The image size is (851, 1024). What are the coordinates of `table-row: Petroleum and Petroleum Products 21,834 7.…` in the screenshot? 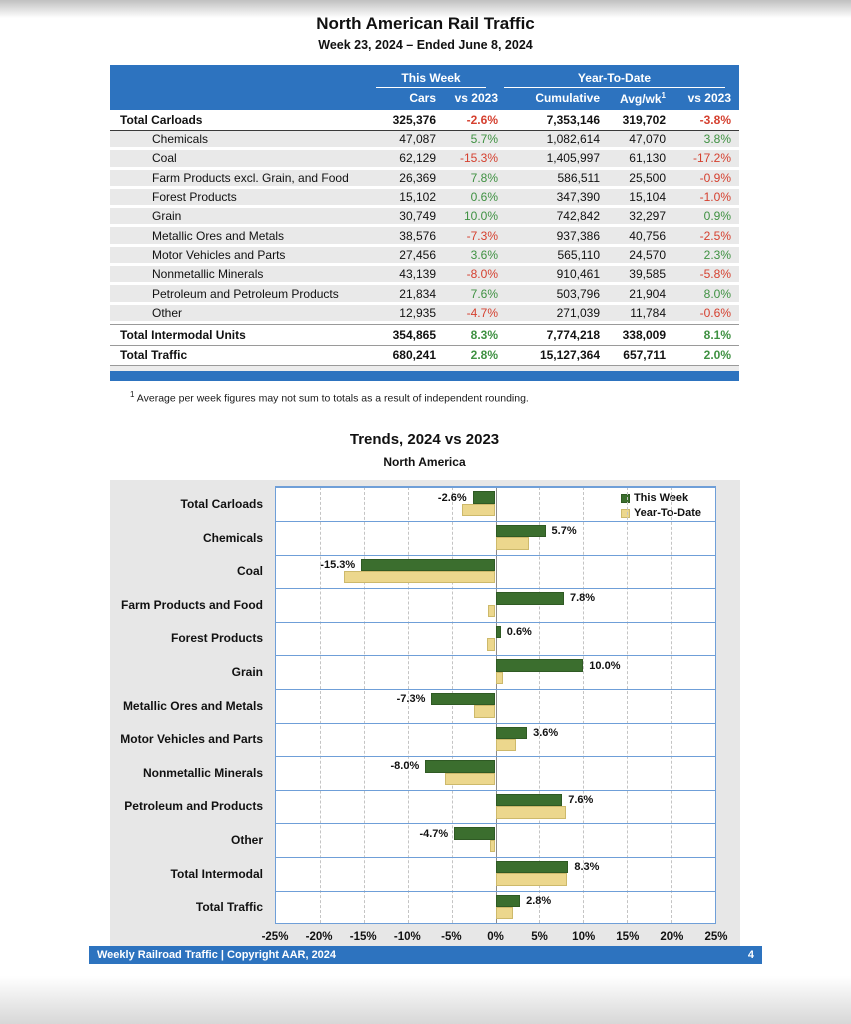 It's located at (424, 295).